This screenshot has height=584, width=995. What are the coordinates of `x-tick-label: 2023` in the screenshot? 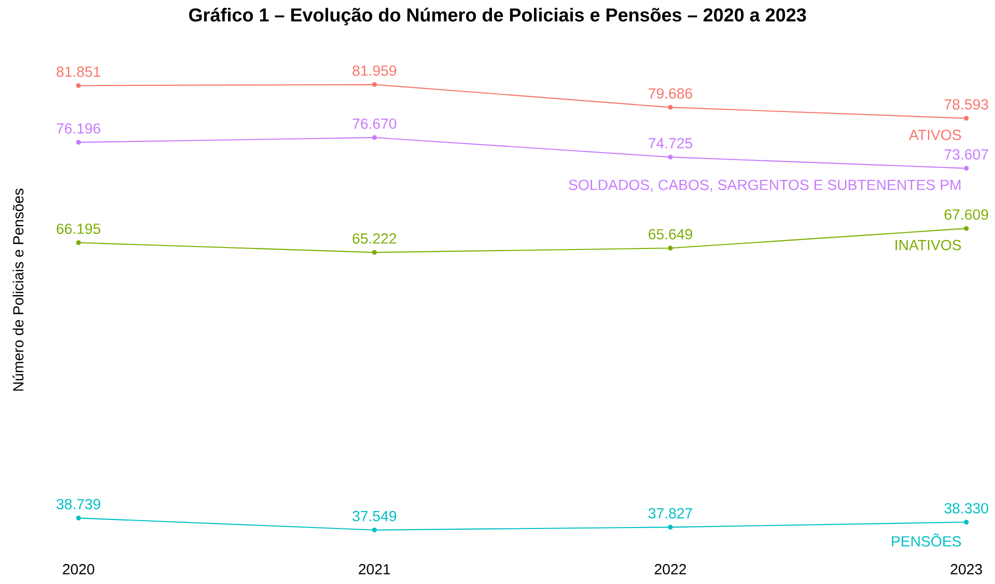 It's located at (966, 569).